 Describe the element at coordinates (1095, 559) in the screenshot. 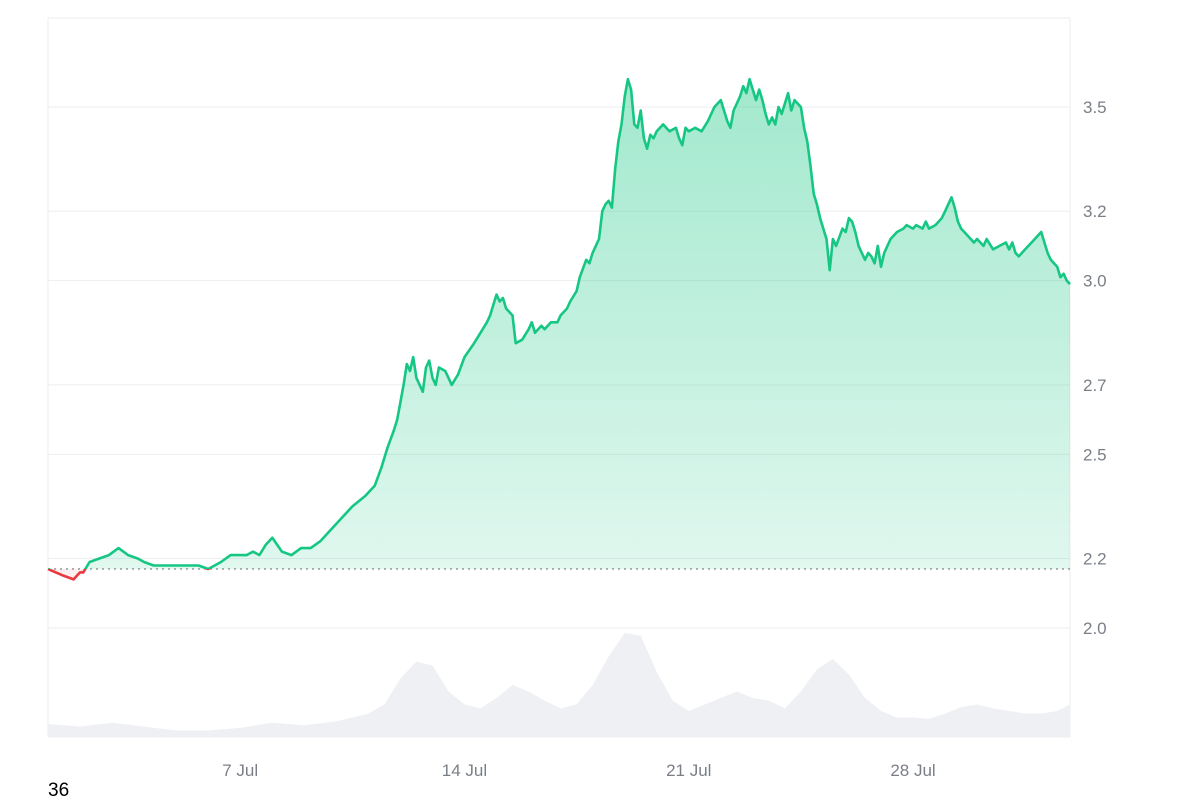

I see `y-tick-label: 2.2` at that location.